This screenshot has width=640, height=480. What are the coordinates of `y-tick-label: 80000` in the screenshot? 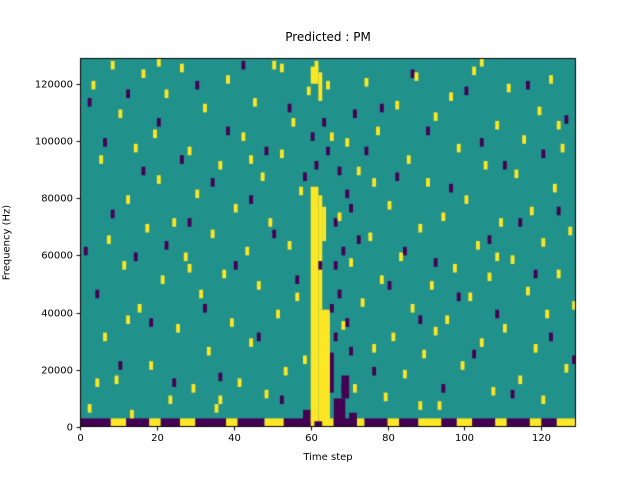 It's located at (57, 198).